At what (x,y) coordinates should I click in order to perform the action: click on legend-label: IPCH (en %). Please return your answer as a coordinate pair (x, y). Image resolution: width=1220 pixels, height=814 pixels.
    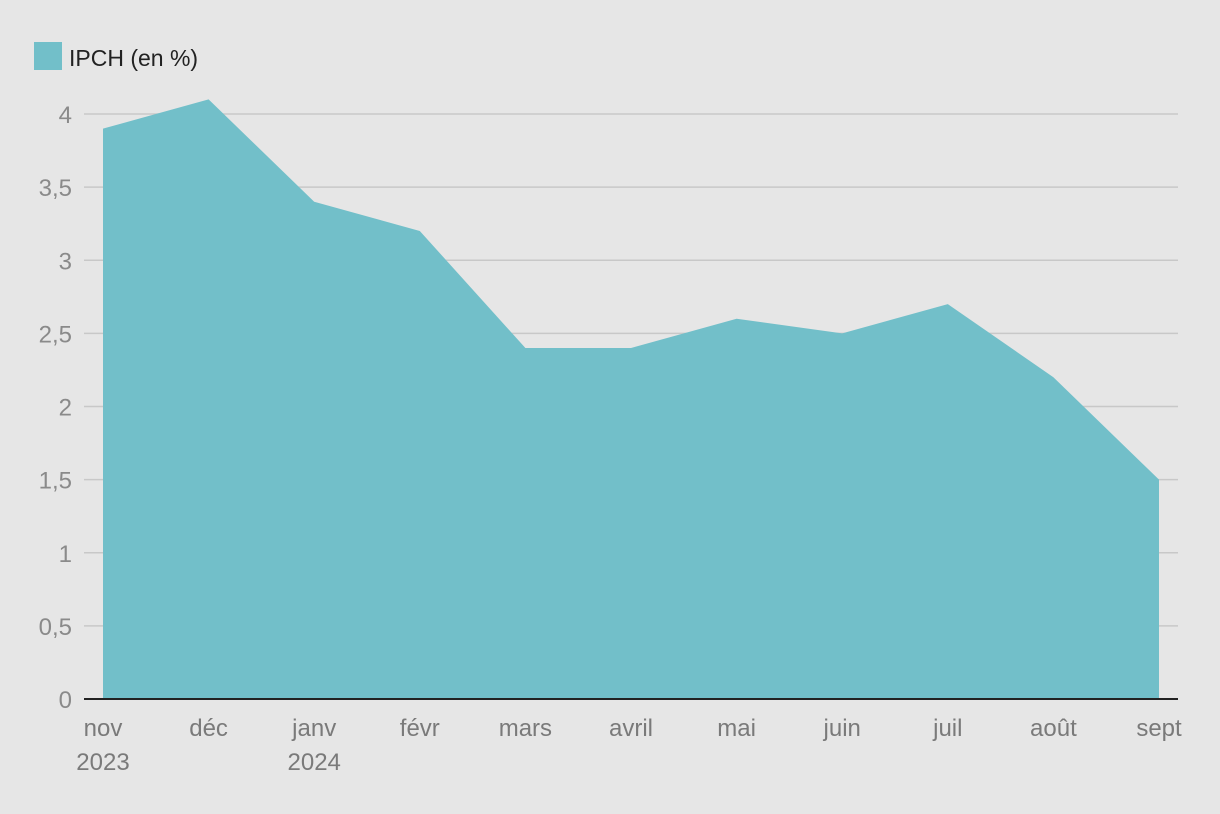
    Looking at the image, I should click on (133, 58).